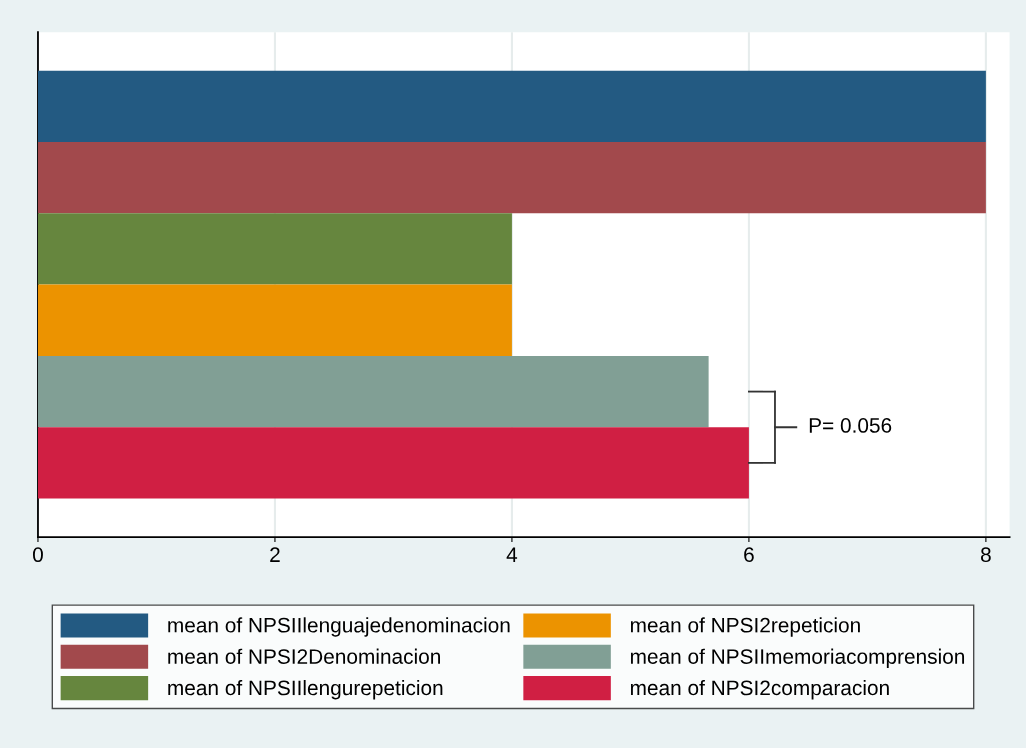 The width and height of the screenshot is (1026, 748). I want to click on x-tick-label: 4, so click(512, 554).